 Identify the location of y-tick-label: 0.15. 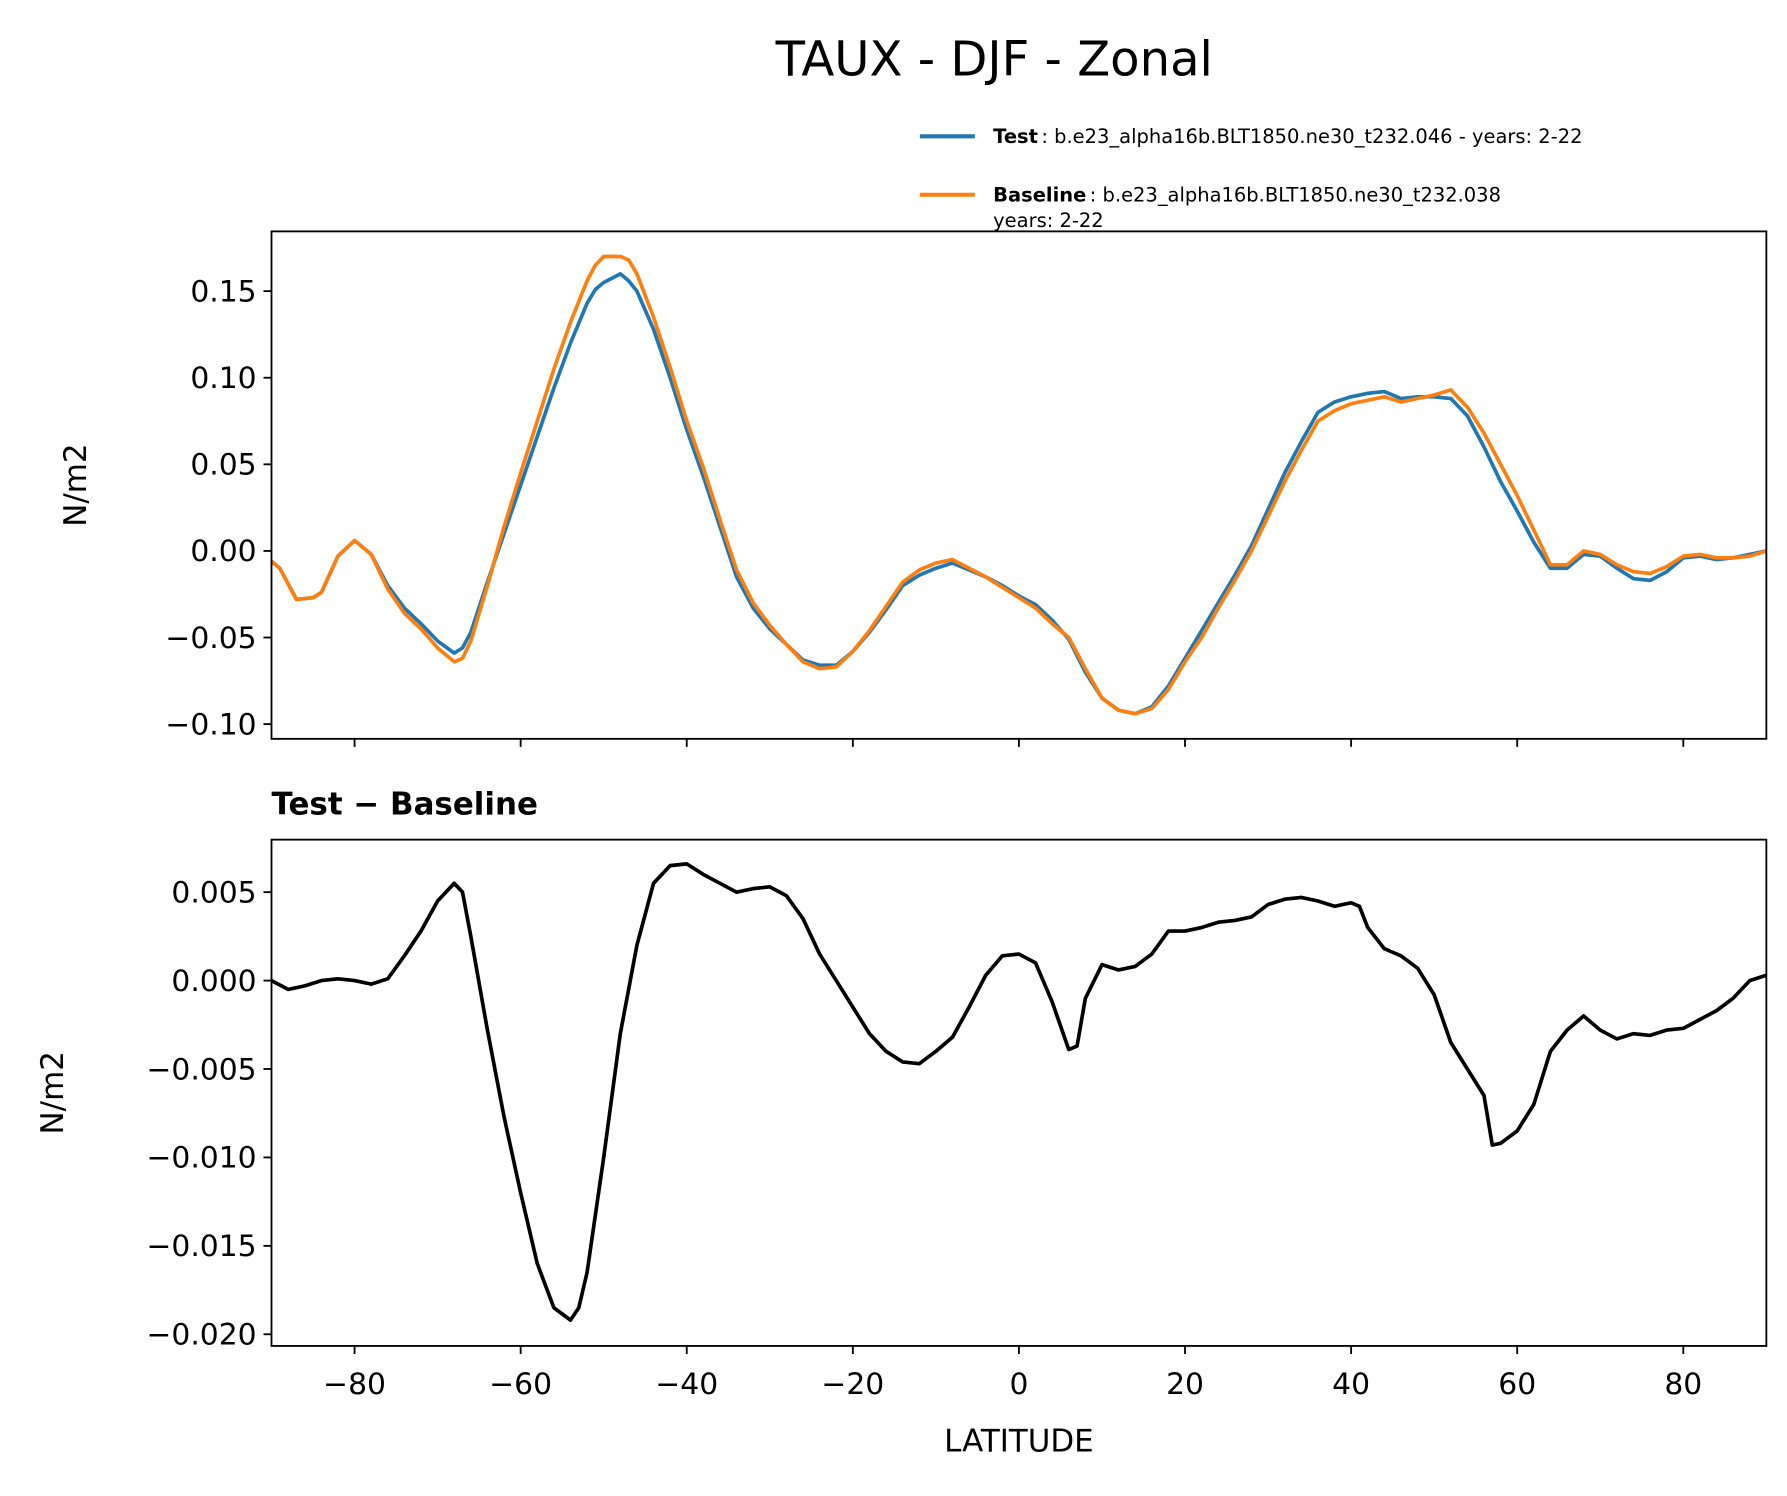
(223, 291).